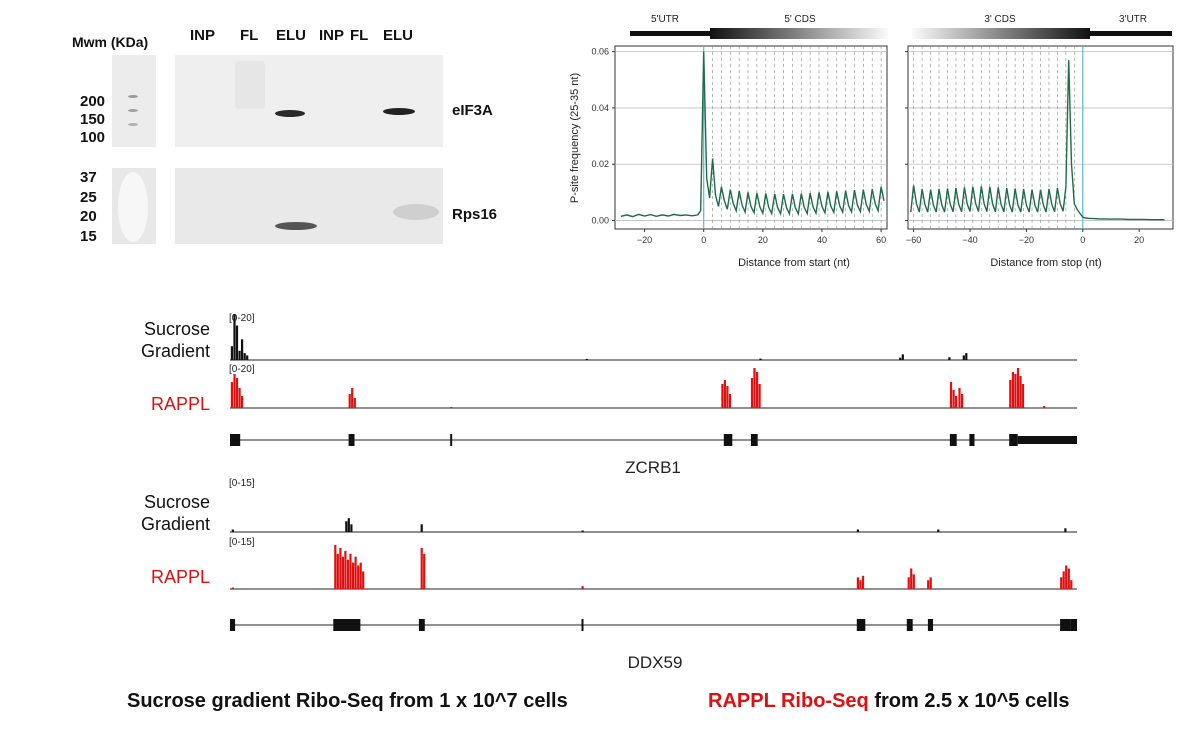  I want to click on gene-model-zcrb1, so click(653, 440).